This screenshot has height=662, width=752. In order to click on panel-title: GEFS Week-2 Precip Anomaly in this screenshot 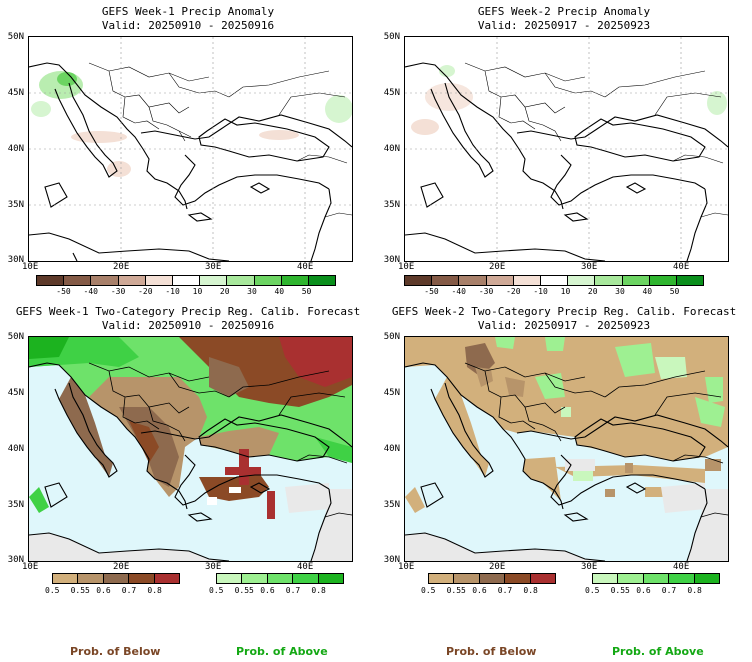, I will do `click(564, 11)`.